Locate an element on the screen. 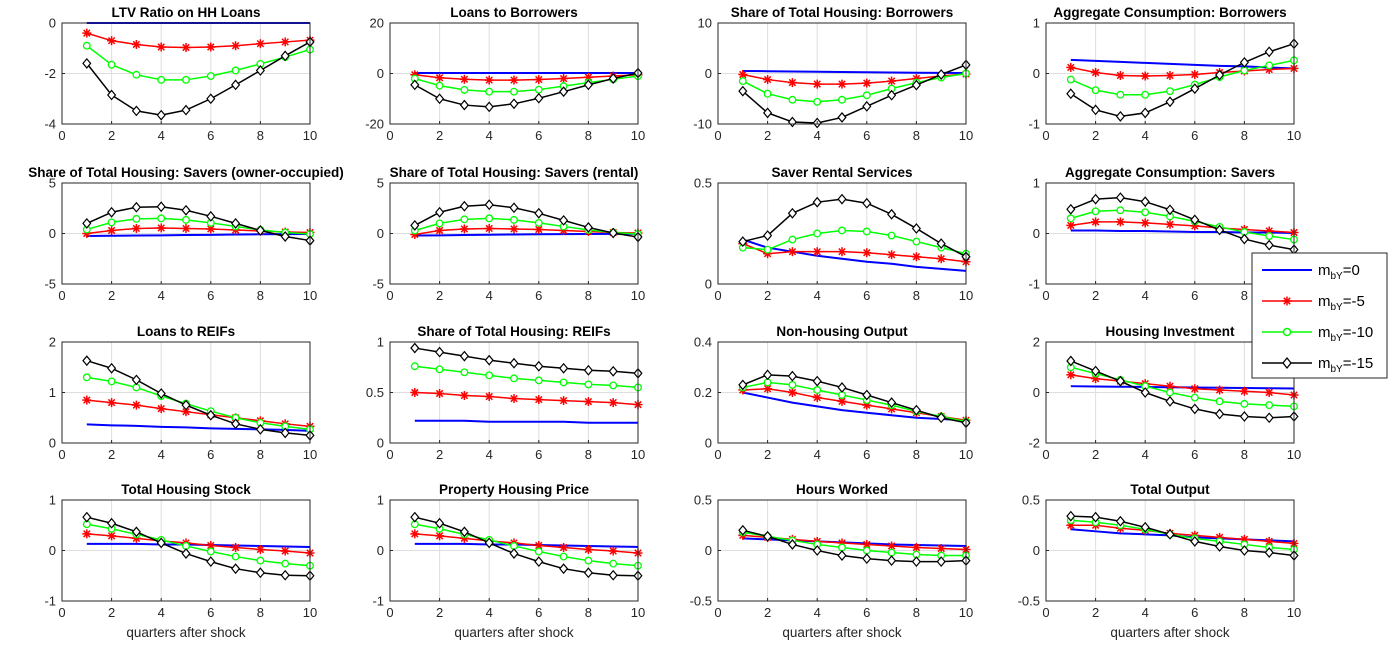 The width and height of the screenshot is (1397, 653). tick-label-y-2: 10 is located at coordinates (705, 23).